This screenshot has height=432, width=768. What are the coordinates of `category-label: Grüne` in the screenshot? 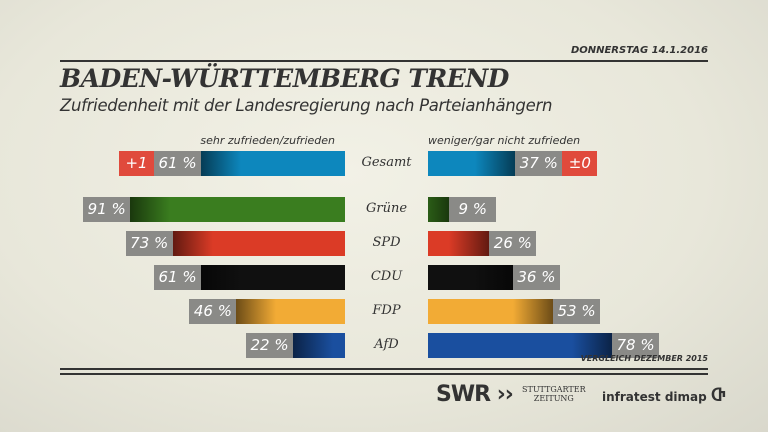 It's located at (386, 208).